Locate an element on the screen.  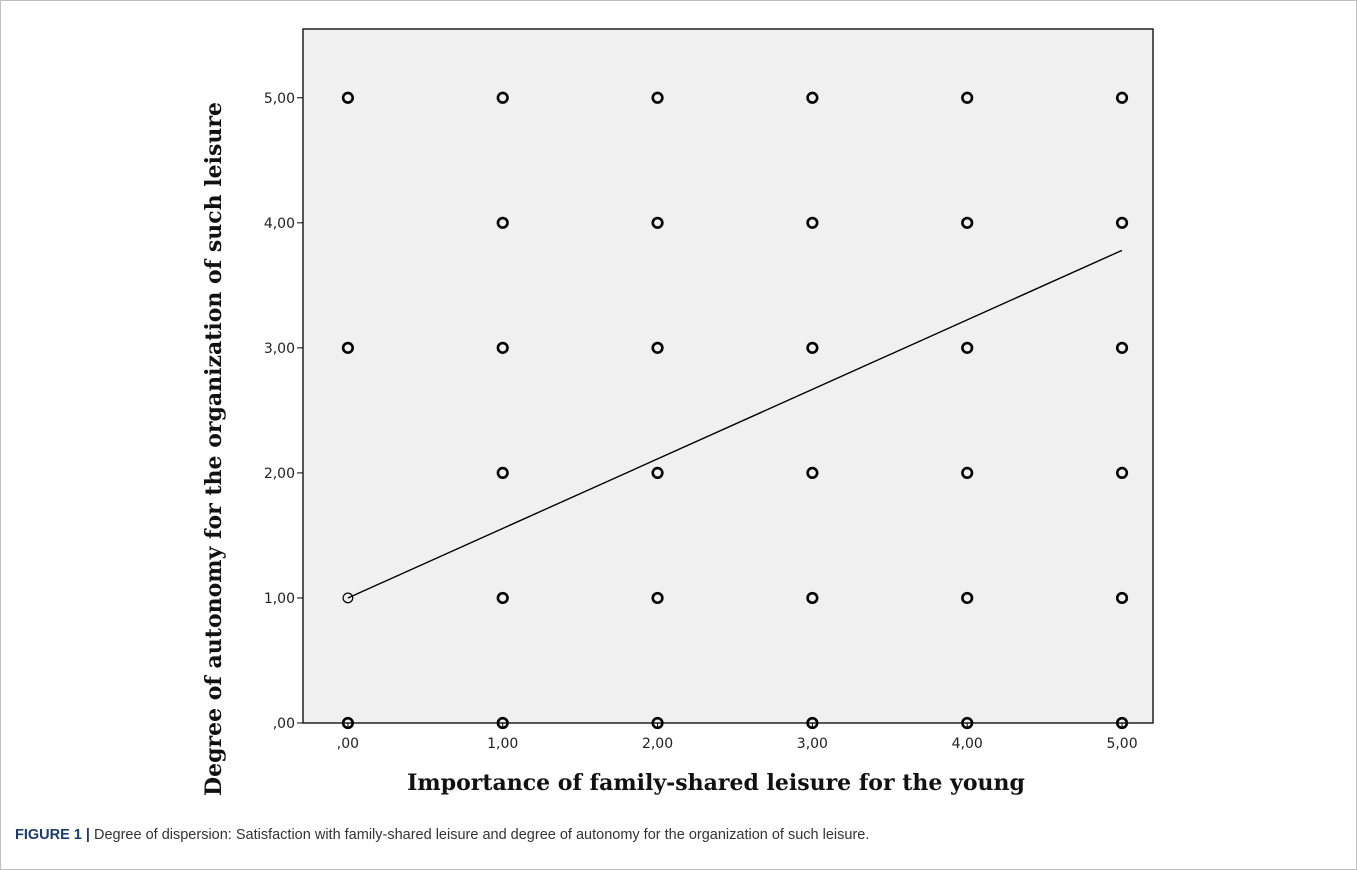
caption-label: FIGURE 1 | is located at coordinates (52, 835).